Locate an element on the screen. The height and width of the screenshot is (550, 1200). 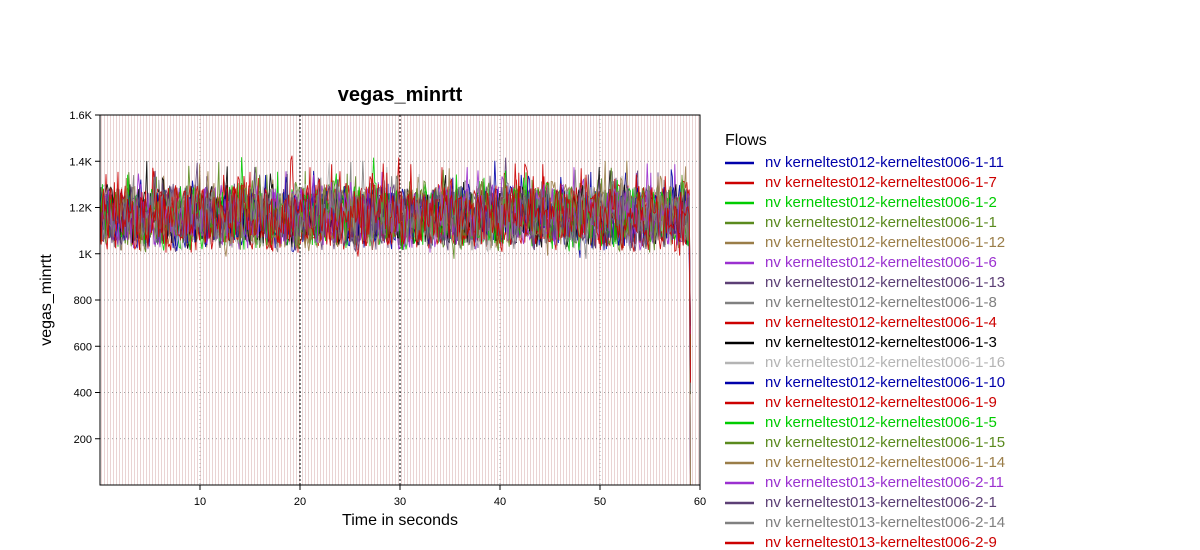
legend-item-label: nv kerneltest013-kerneltest006-2-1 is located at coordinates (881, 502).